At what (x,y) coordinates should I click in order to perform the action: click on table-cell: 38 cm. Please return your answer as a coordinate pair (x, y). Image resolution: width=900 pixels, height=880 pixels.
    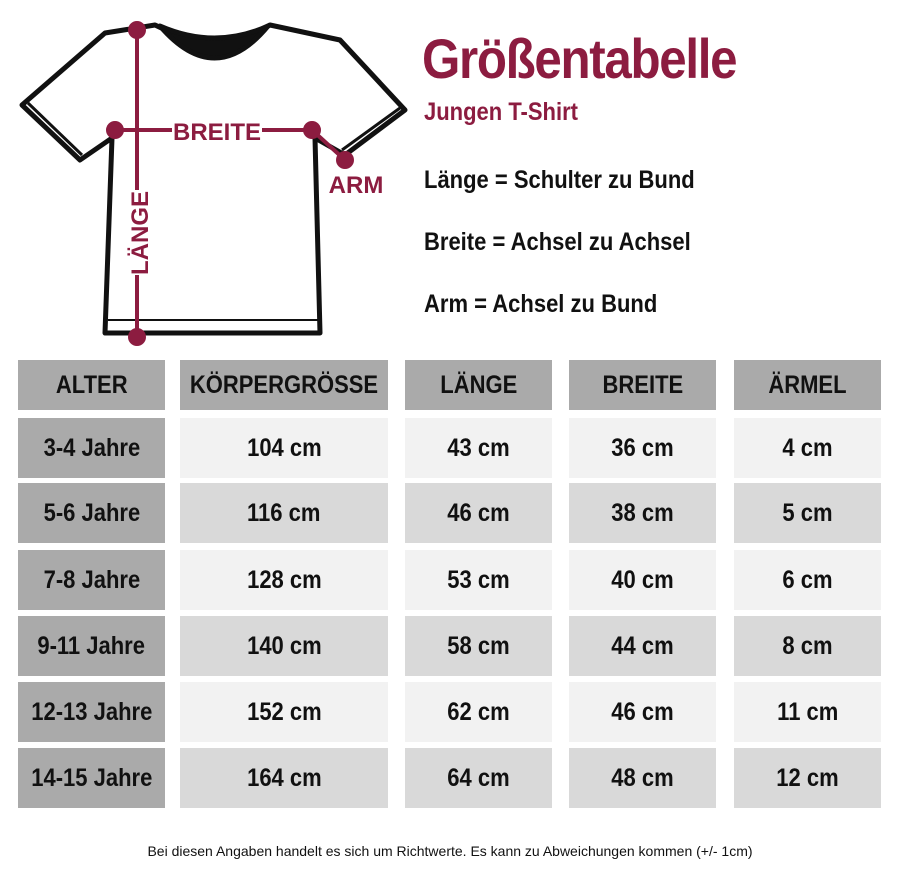
    Looking at the image, I should click on (642, 513).